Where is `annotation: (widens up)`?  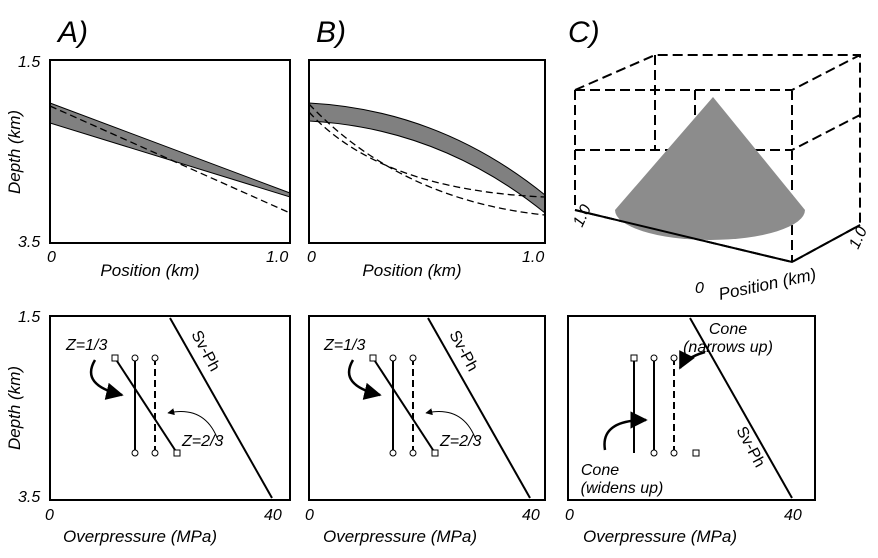
annotation: (widens up) is located at coordinates (622, 488).